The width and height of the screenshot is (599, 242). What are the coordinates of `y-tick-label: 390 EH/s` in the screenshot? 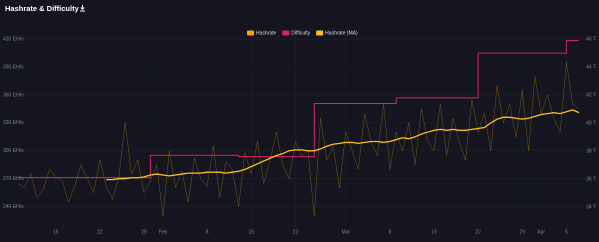 It's located at (13, 67).